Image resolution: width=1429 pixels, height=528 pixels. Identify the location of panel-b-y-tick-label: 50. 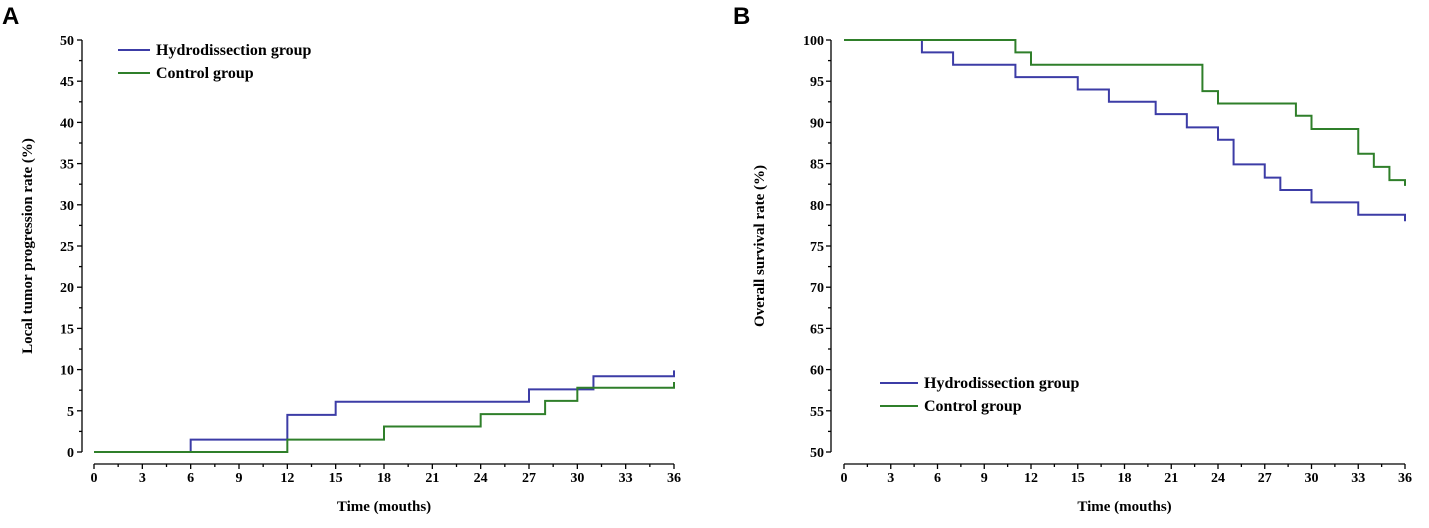
(817, 453).